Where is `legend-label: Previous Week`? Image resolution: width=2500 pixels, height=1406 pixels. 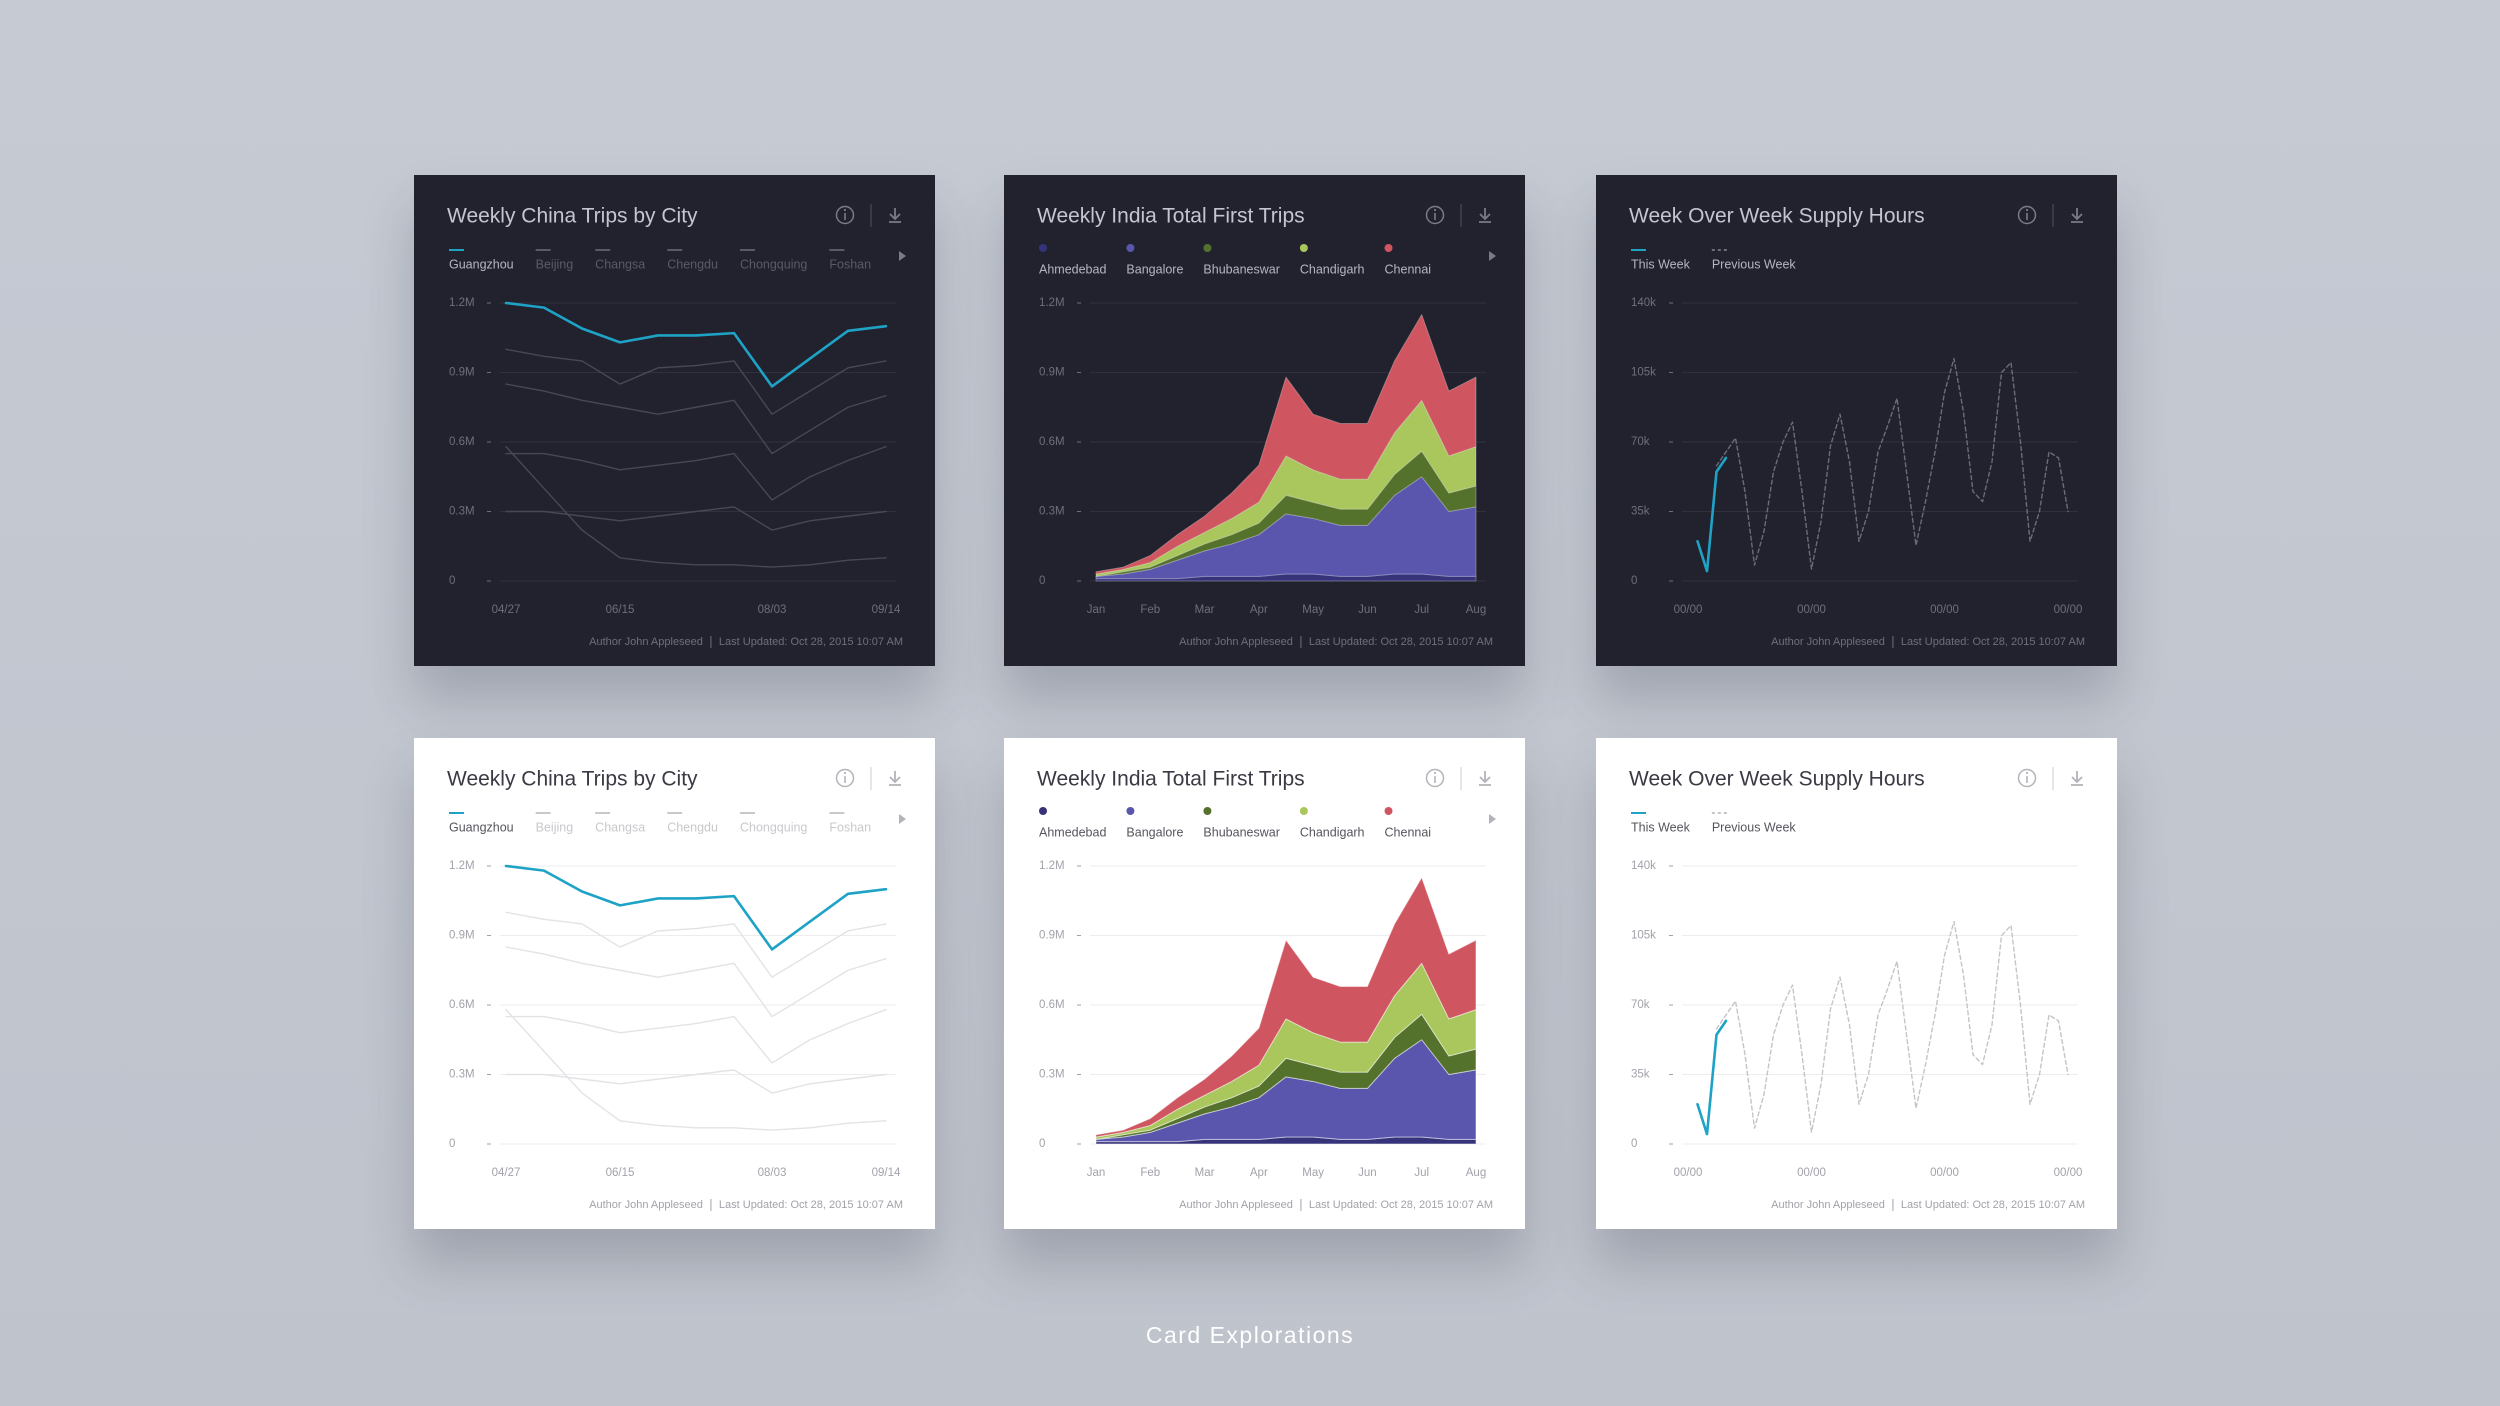
legend-label: Previous Week is located at coordinates (1754, 264).